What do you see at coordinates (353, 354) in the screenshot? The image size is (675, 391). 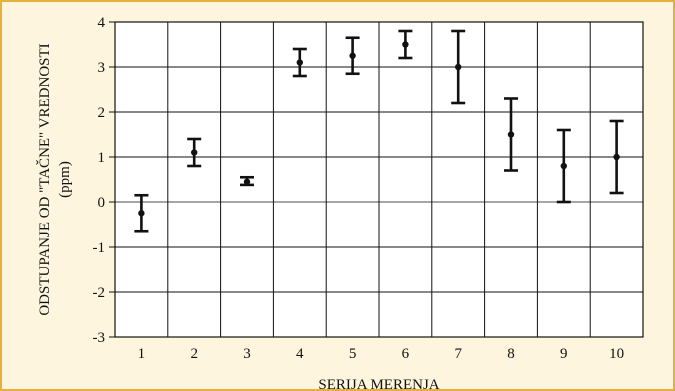 I see `x-tick-label: 5` at bounding box center [353, 354].